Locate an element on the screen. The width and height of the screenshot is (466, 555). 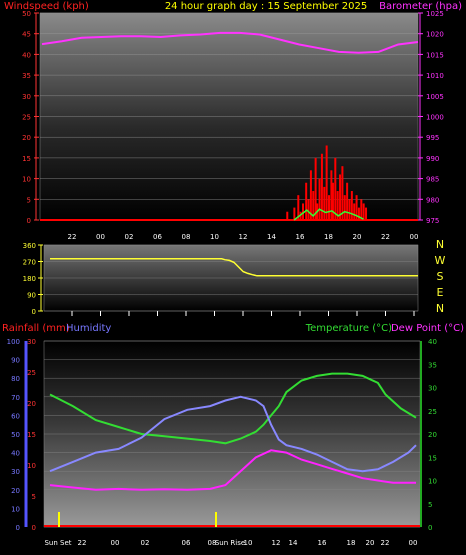
rain-tick-label: 15 is located at coordinates (31, 435).